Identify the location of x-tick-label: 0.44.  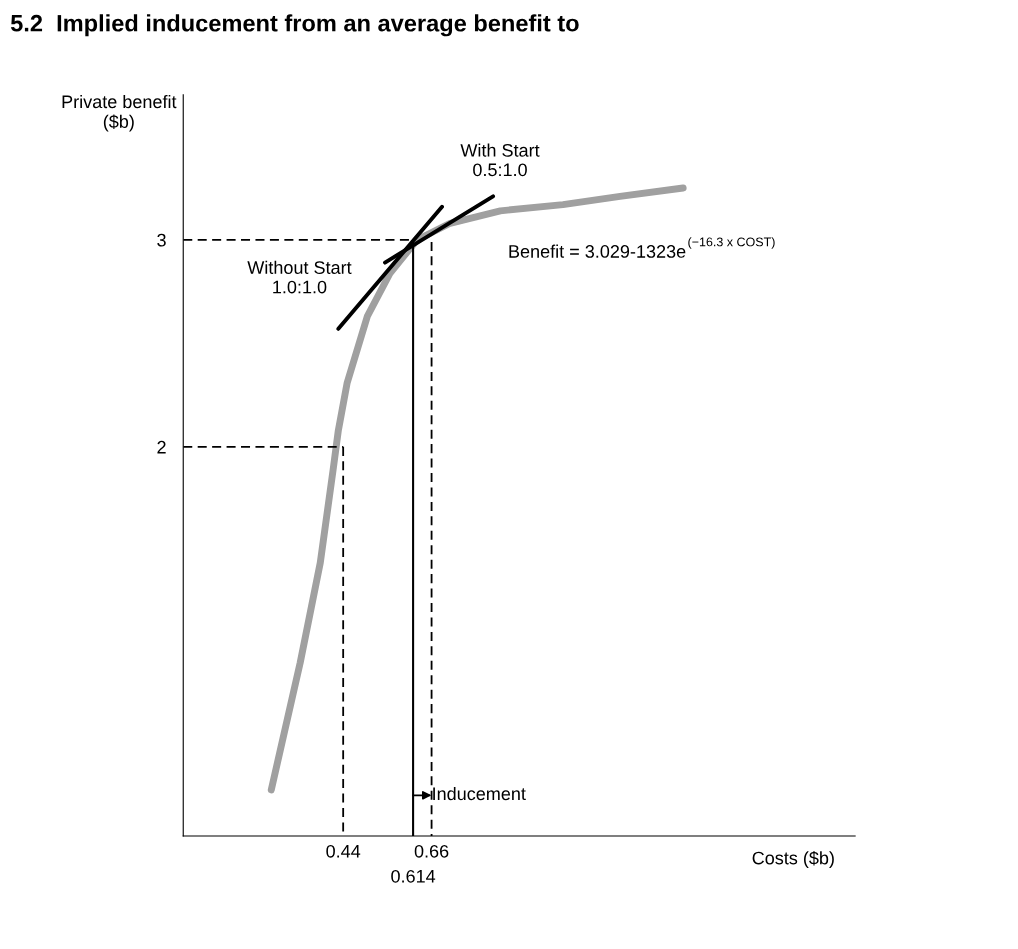
(343, 851).